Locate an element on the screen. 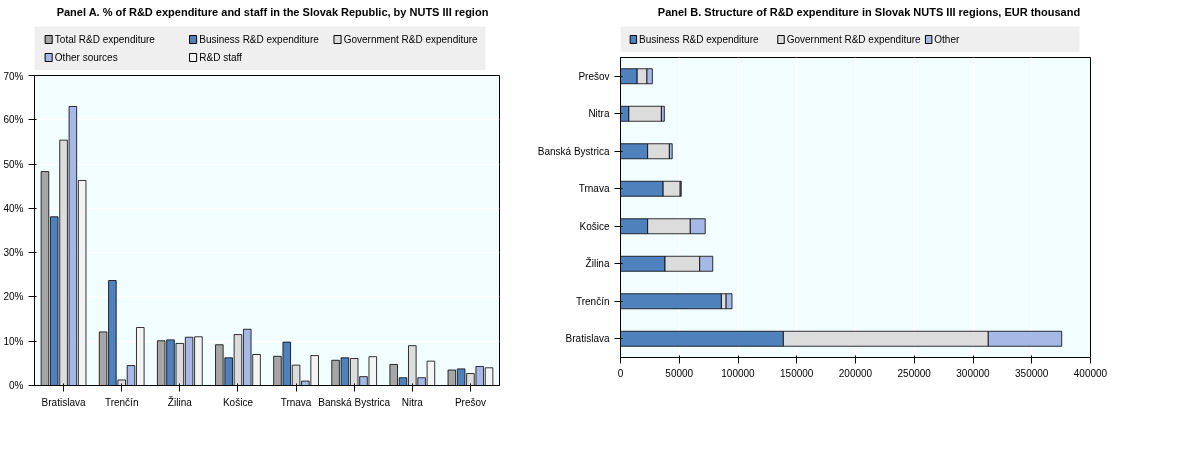 The height and width of the screenshot is (451, 1191). legend-label: R&D staff is located at coordinates (221, 57).